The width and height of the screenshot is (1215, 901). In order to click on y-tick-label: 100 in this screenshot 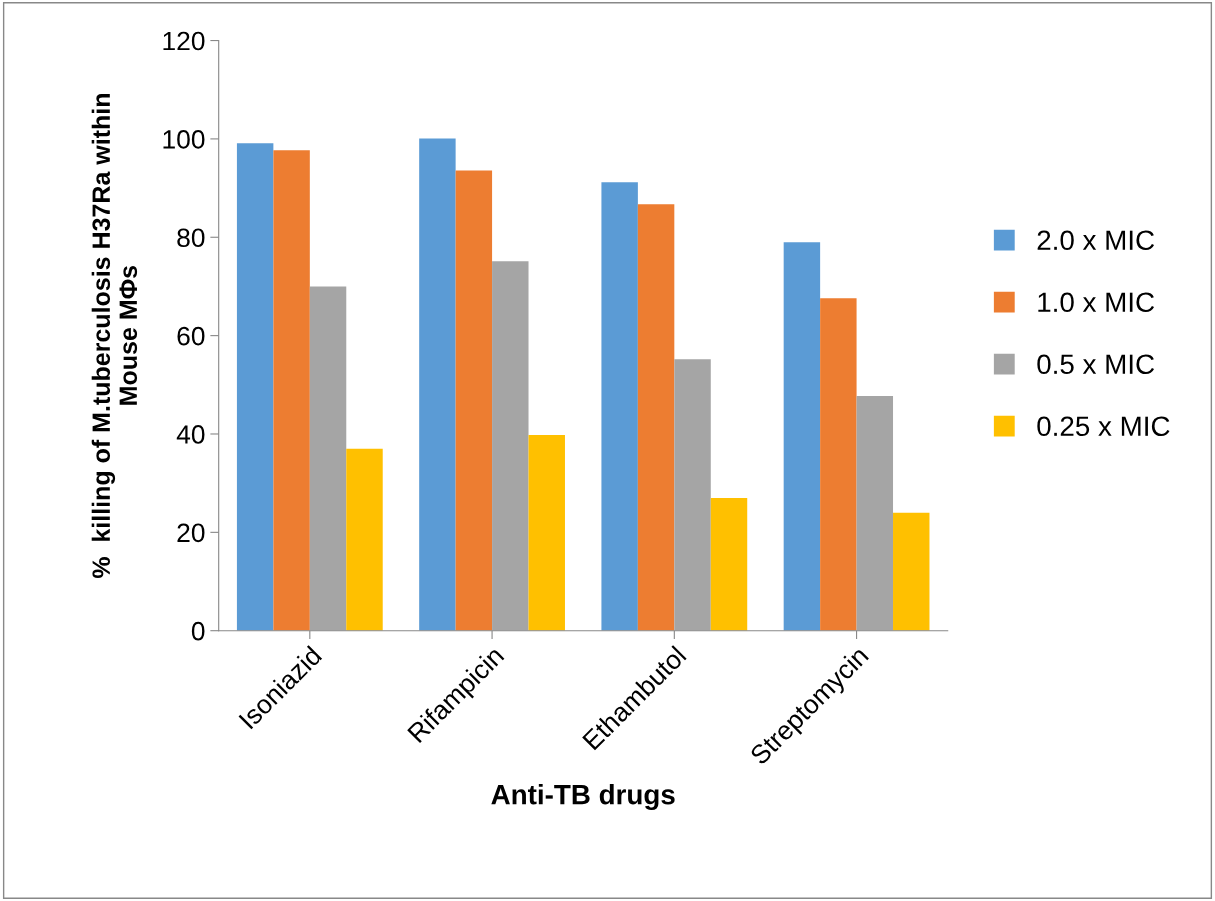, I will do `click(184, 139)`.